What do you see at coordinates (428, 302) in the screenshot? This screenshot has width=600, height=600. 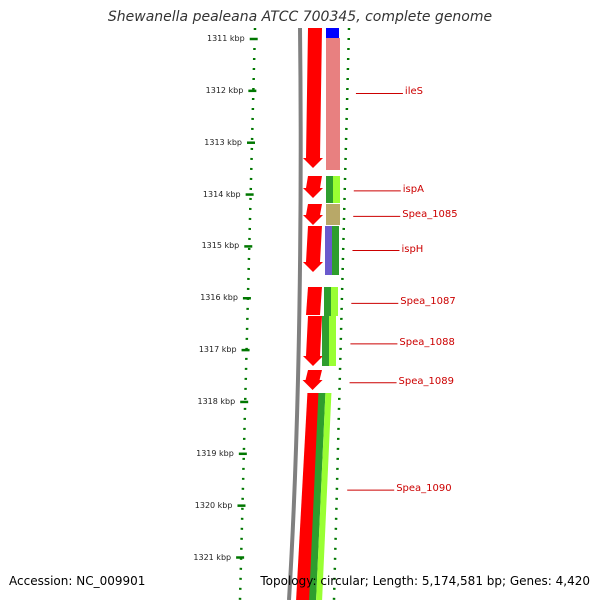 I see `gene-label-spea-1087: Spea_1087` at bounding box center [428, 302].